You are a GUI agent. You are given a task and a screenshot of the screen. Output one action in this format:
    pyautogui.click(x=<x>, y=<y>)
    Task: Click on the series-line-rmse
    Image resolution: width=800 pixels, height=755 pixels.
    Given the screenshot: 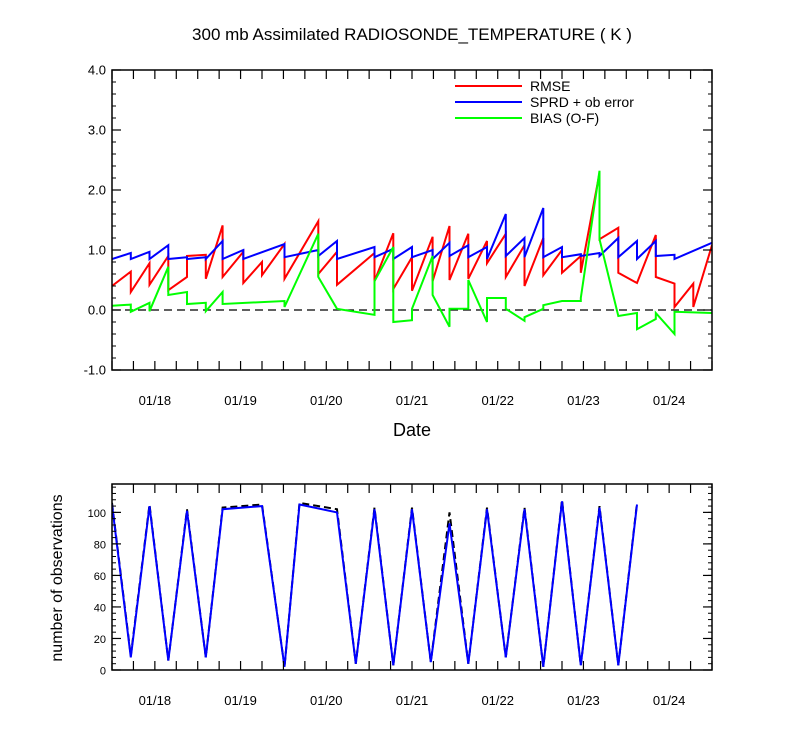 What is the action you would take?
    pyautogui.click(x=412, y=241)
    